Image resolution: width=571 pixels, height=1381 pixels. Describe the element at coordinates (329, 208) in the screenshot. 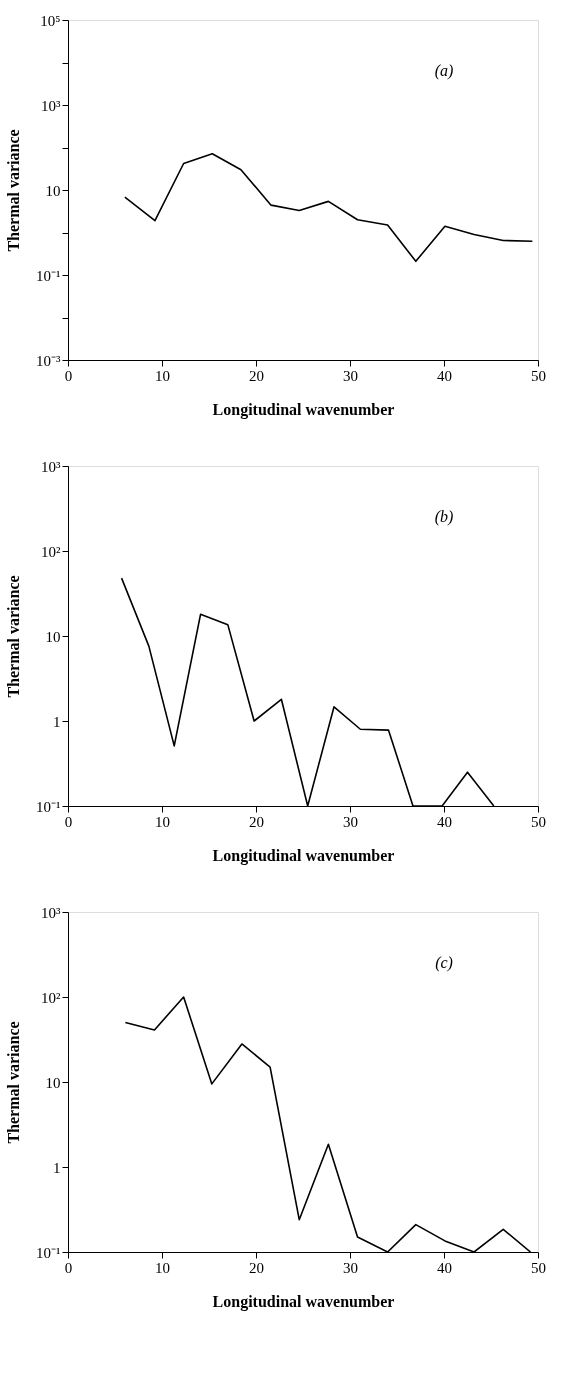

I see `line-series` at that location.